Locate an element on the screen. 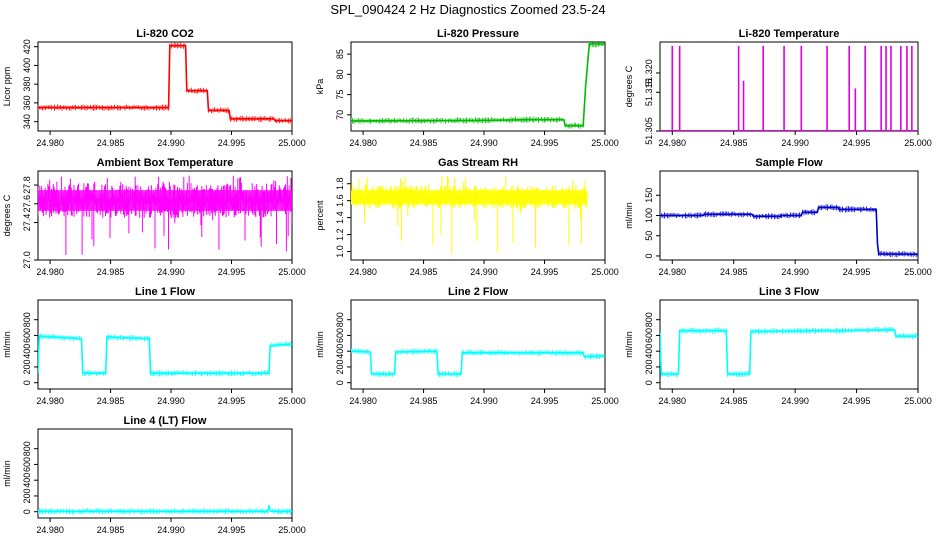  y-axis-label: degrees C is located at coordinates (629, 86).